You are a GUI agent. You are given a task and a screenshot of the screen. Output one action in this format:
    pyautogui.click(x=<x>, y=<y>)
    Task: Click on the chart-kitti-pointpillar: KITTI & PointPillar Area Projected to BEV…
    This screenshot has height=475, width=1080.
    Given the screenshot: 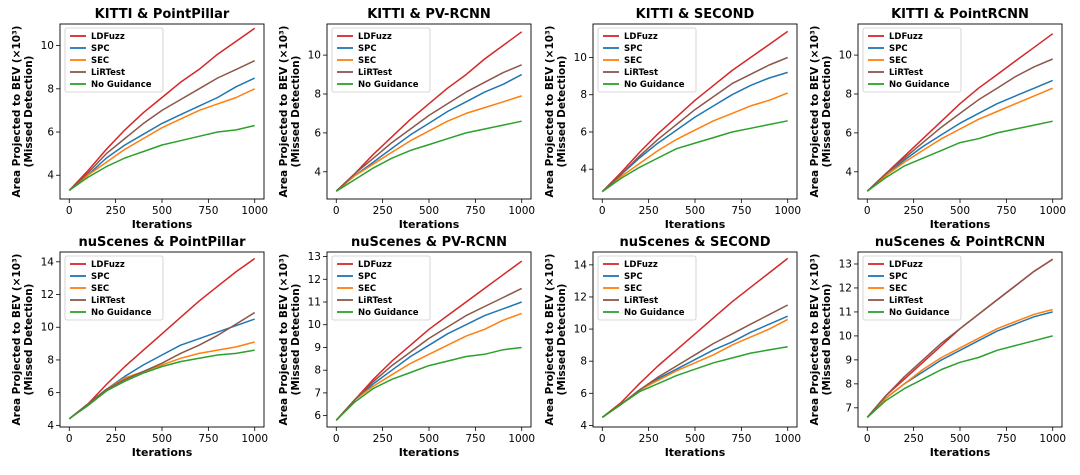 What is the action you would take?
    pyautogui.click(x=139, y=119)
    